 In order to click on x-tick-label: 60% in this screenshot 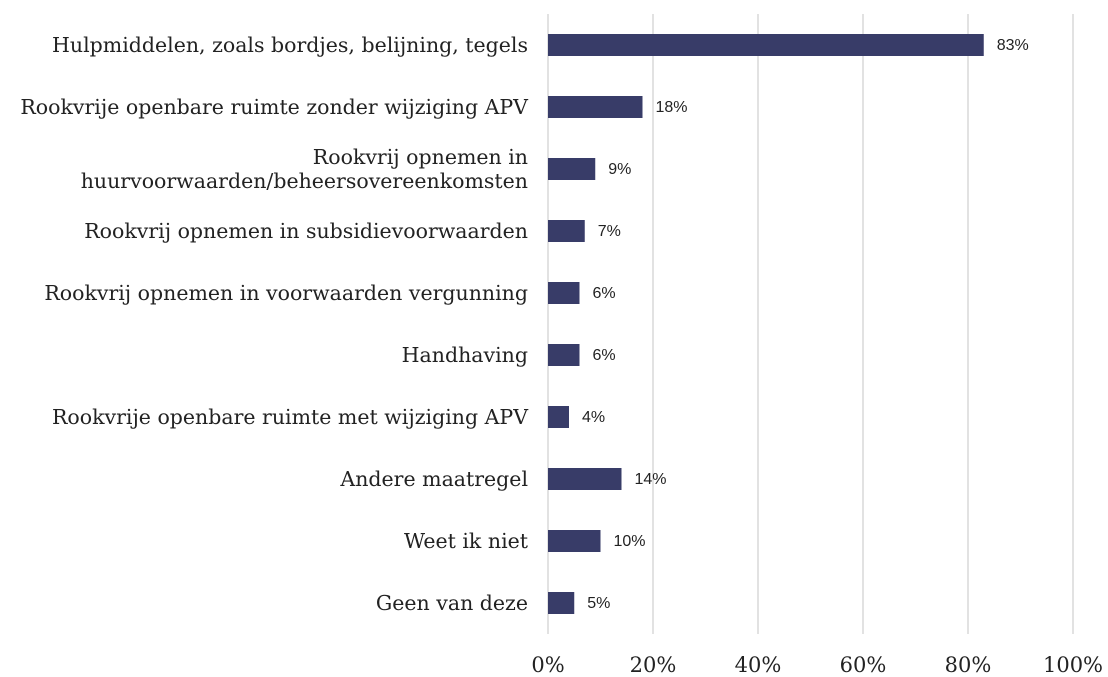, I will do `click(863, 665)`.